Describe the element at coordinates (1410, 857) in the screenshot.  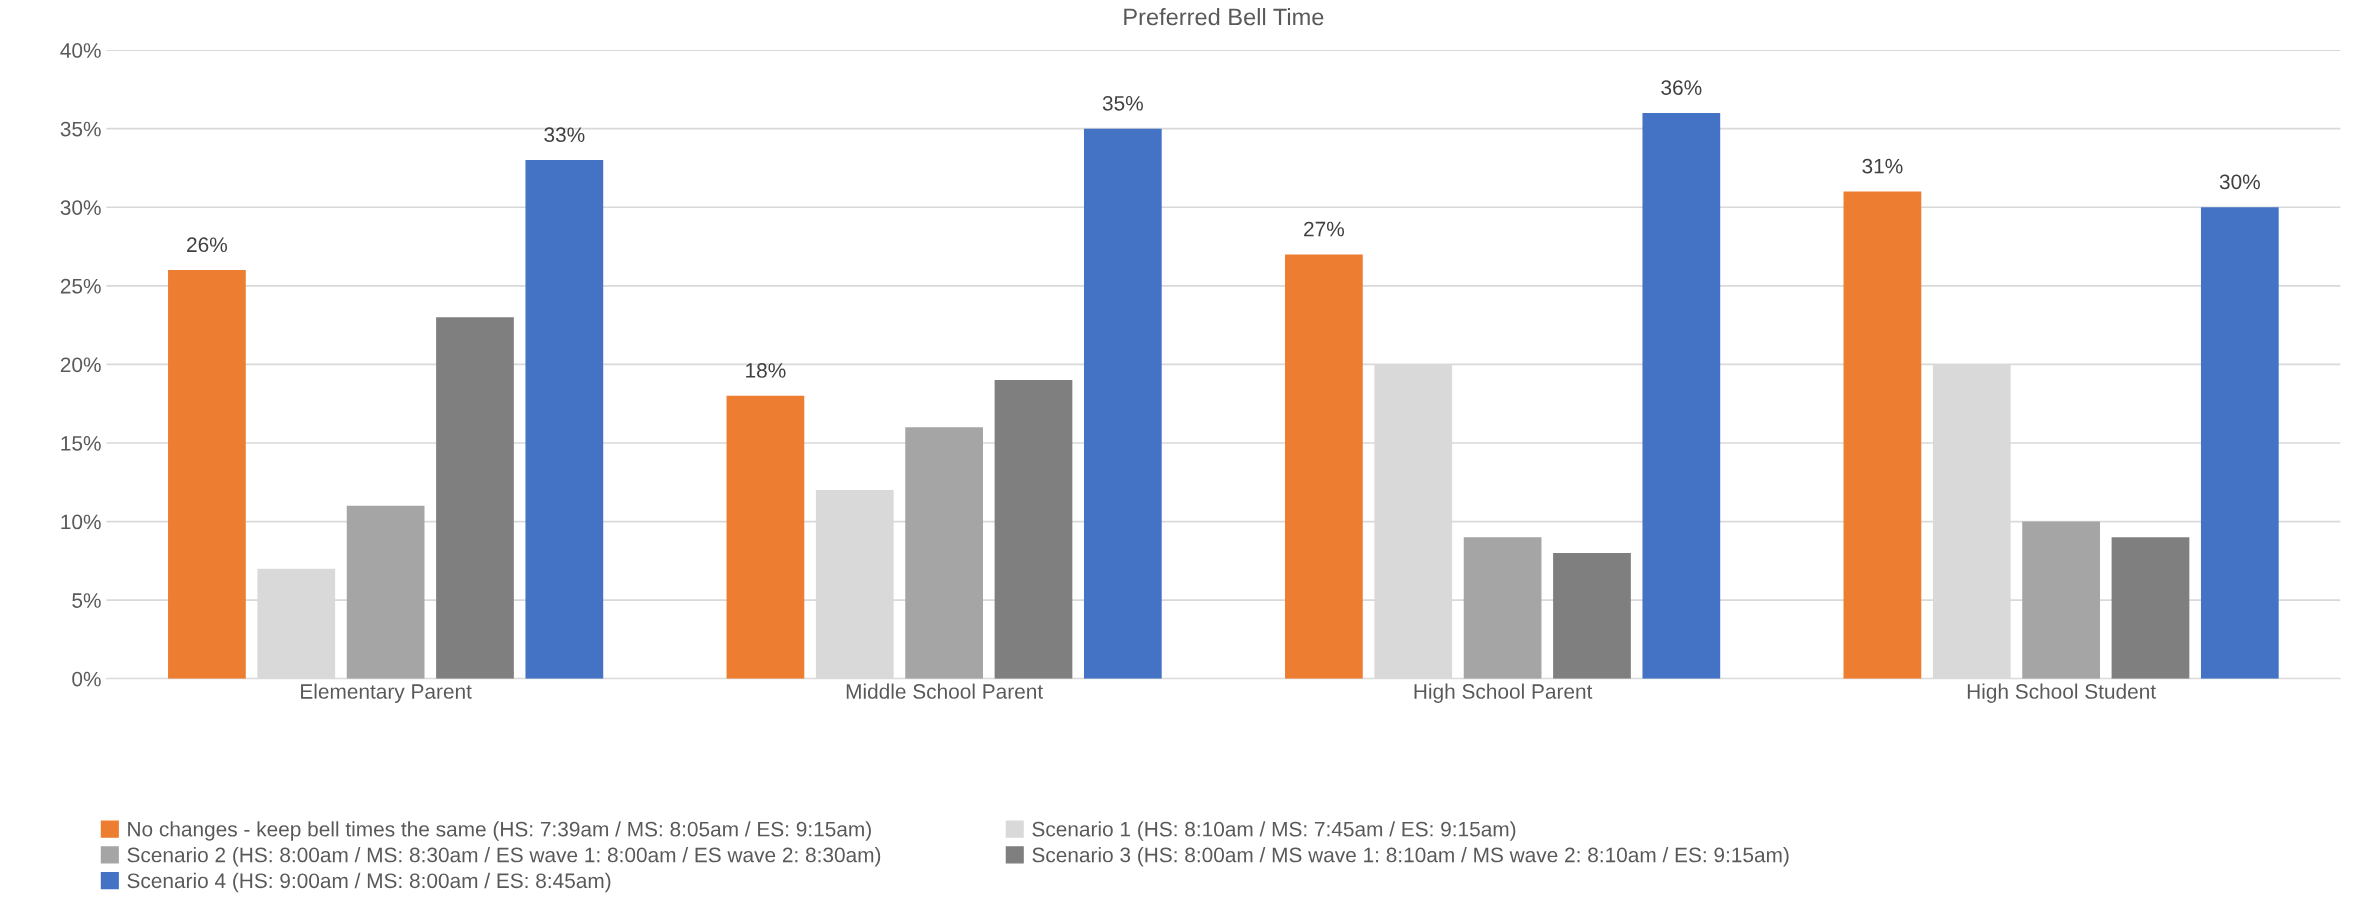
I see `legend-label: Scenario 3 (HS: 8:00am / MS wave 1: 8:10am / MS wave 2: 8:10am / ES: 9:15am)` at that location.